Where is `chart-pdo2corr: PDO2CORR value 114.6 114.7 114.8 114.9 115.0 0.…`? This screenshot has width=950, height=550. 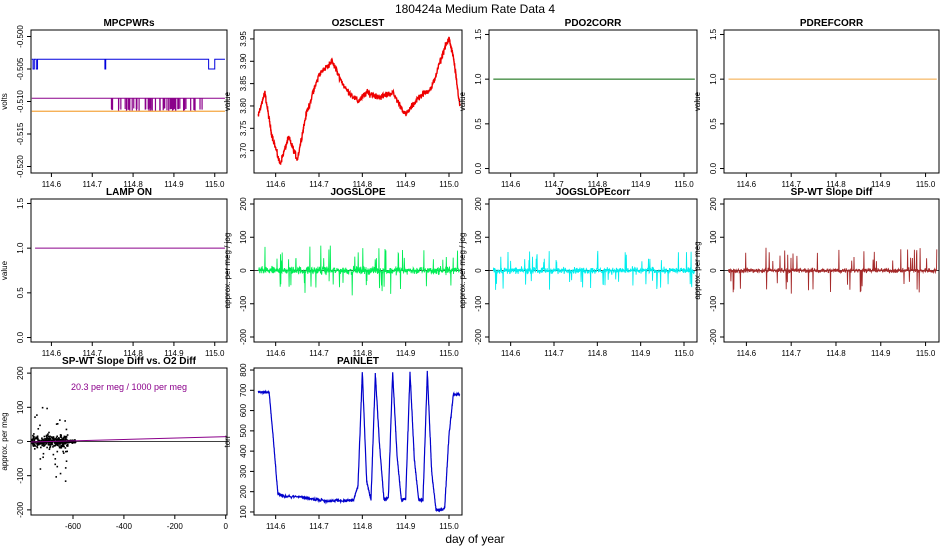
chart-pdo2corr: PDO2CORR value 114.6 114.7 114.8 114.9 115.0 0.… is located at coordinates (578, 103).